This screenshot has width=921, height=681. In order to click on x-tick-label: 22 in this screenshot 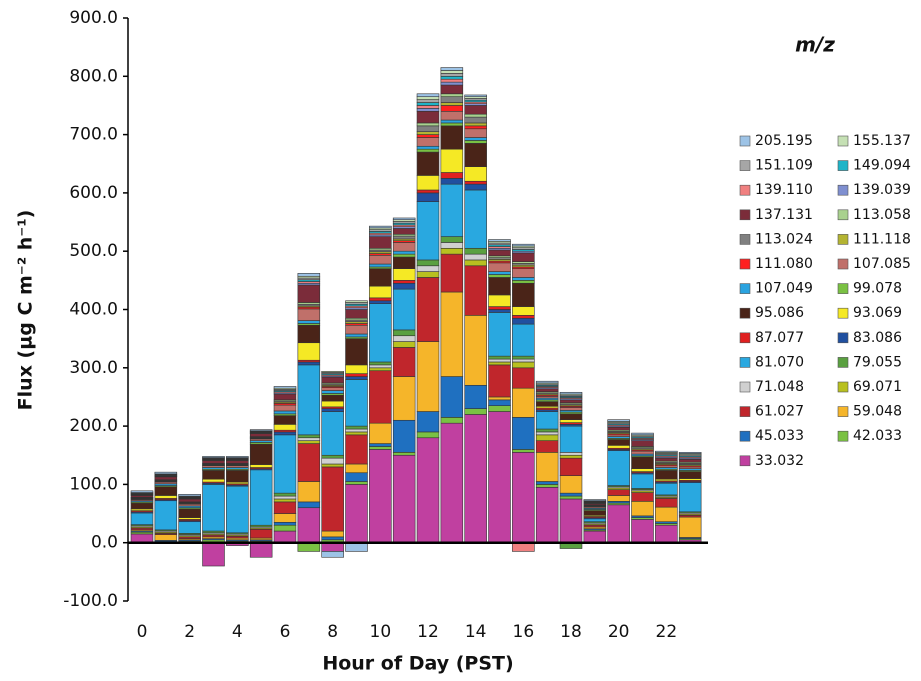, I will do `click(667, 632)`.